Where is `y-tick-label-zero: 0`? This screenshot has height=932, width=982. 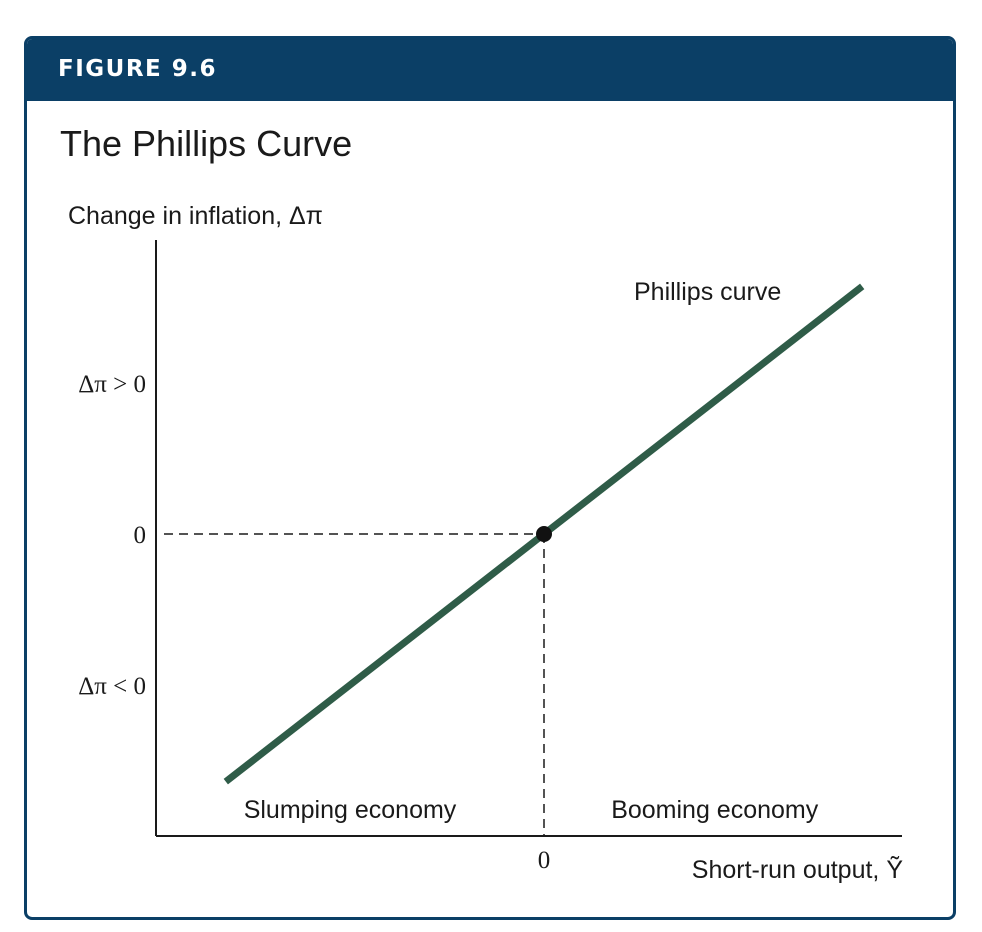 y-tick-label-zero: 0 is located at coordinates (140, 535).